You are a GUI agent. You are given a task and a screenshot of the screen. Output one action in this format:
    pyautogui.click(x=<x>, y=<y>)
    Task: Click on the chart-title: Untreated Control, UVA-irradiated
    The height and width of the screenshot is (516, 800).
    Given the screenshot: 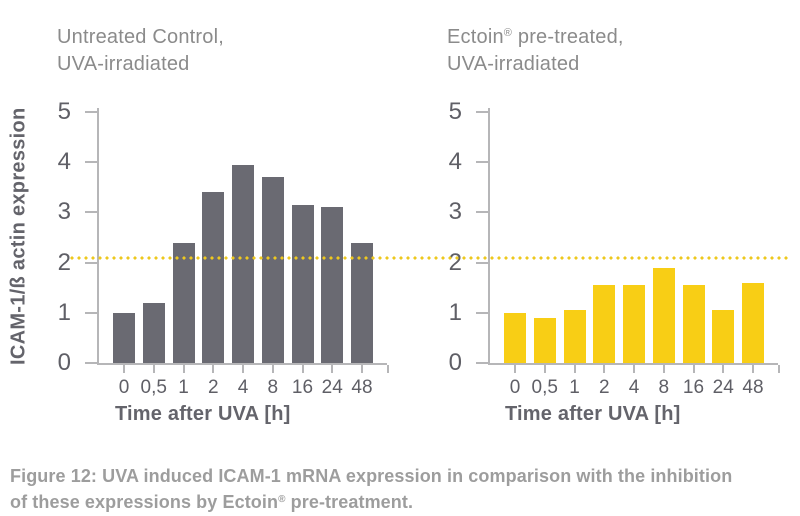 What is the action you would take?
    pyautogui.click(x=140, y=49)
    